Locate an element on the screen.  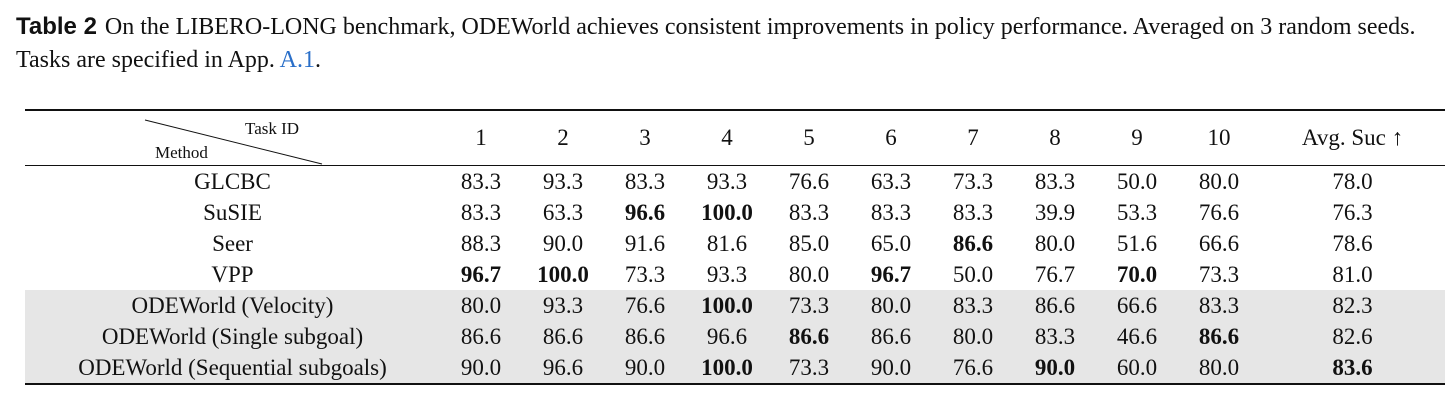
value-cell: 91.6 is located at coordinates (645, 243).